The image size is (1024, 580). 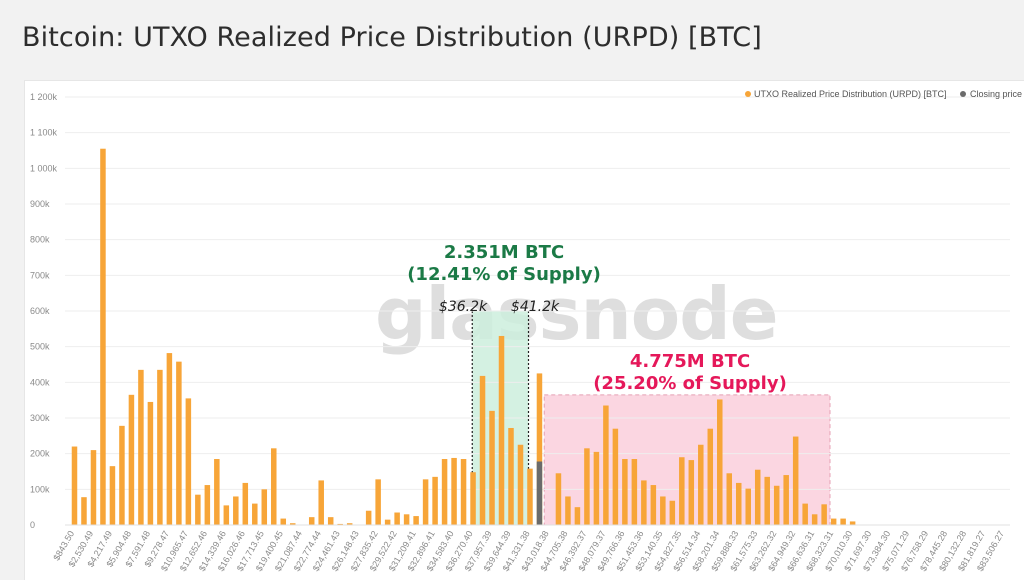 I want to click on price-low-label: $36.2k, so click(x=463, y=307).